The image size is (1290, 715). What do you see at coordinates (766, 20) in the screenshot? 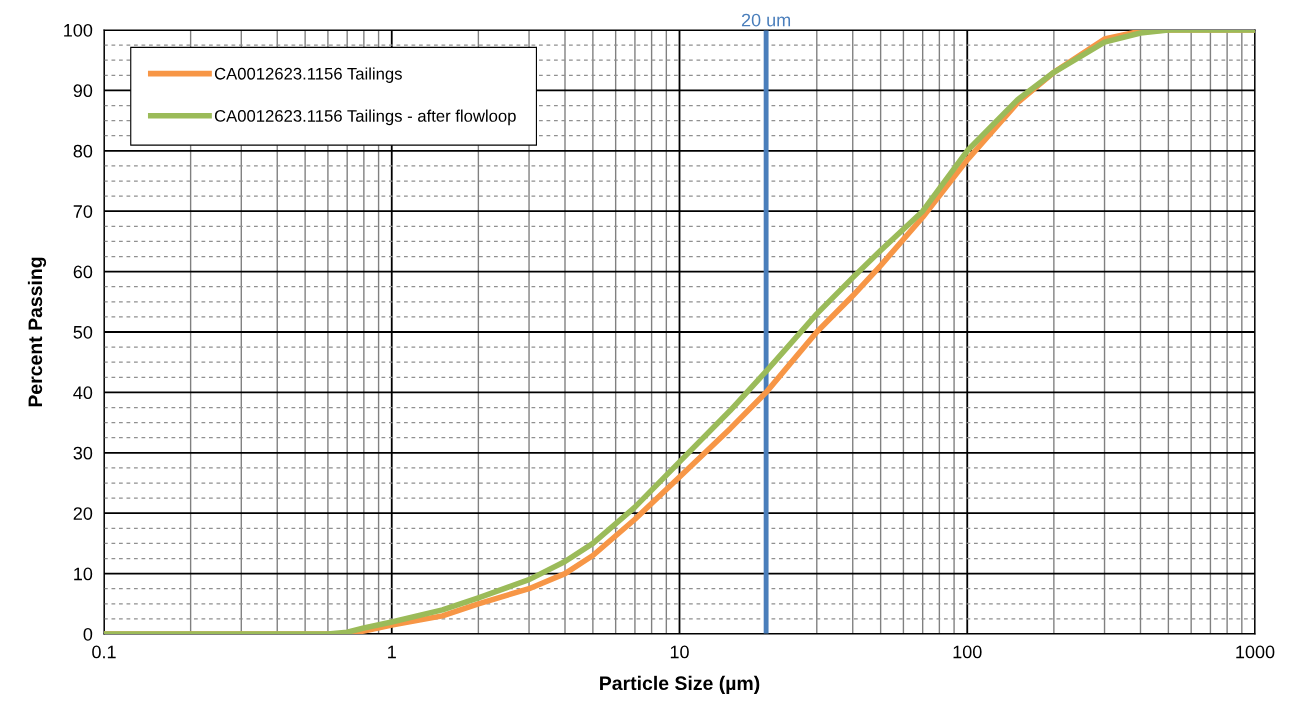
I see `ref-line-label: 20 um` at bounding box center [766, 20].